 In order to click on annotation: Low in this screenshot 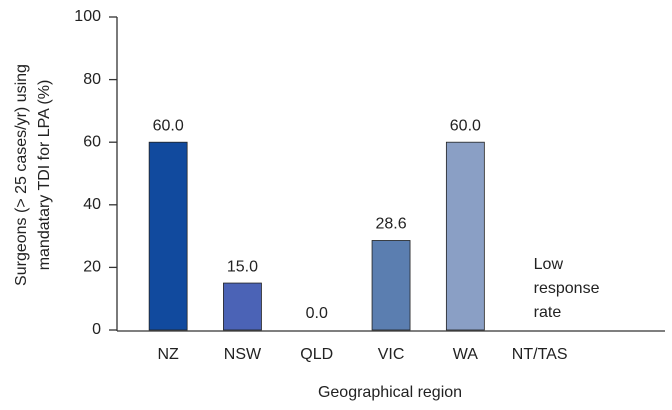, I will do `click(549, 264)`.